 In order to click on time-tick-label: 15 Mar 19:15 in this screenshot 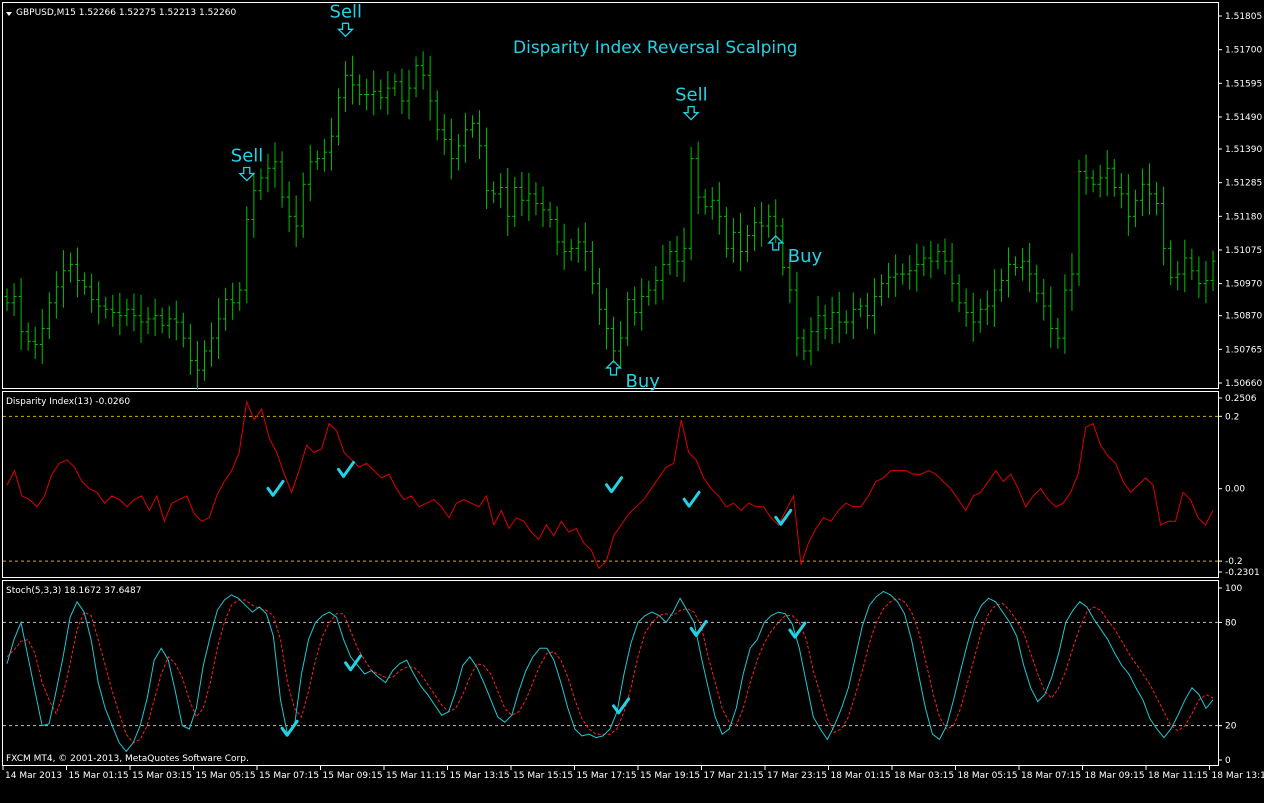, I will do `click(670, 776)`.